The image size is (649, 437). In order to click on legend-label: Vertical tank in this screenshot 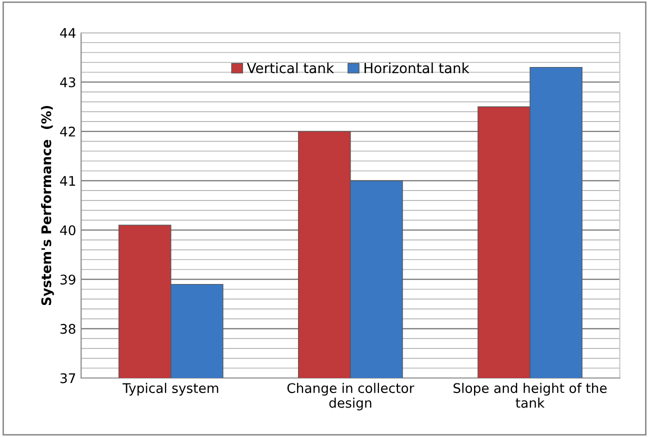, I will do `click(290, 68)`.